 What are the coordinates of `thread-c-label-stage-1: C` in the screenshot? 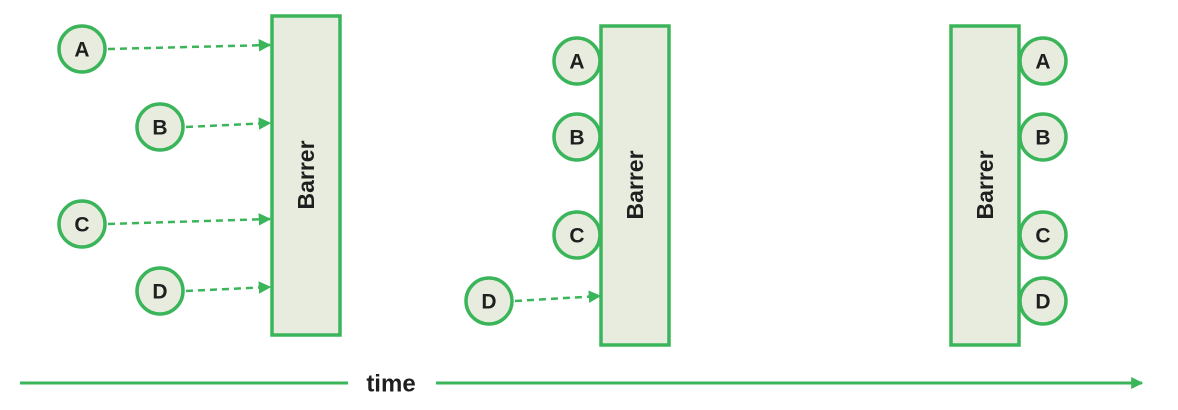 It's located at (81, 225).